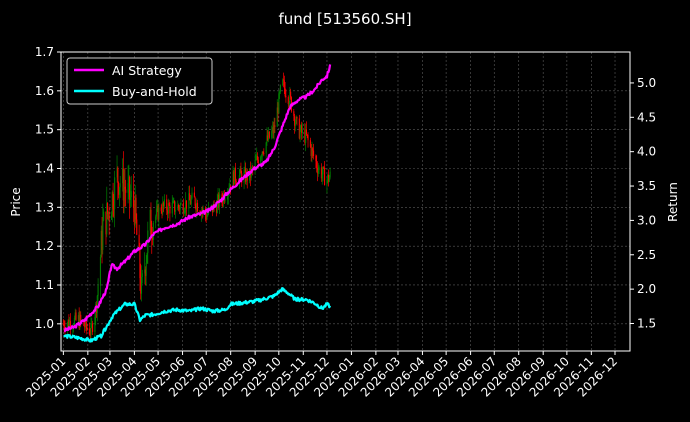 This screenshot has width=690, height=422. What do you see at coordinates (44, 130) in the screenshot?
I see `y-tick-label-left: 1.5` at bounding box center [44, 130].